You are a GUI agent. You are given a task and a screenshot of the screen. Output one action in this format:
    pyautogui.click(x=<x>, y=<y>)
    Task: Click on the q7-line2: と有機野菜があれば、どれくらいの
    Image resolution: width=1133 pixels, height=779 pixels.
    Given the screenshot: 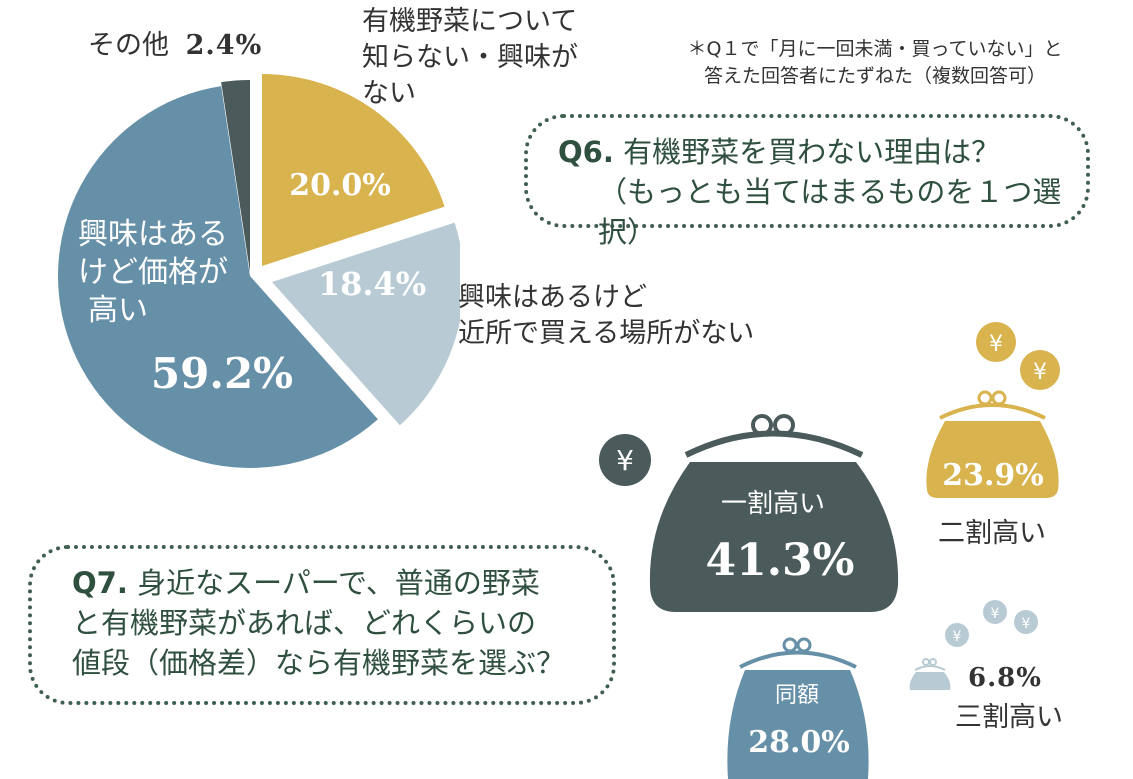 What is the action you would take?
    pyautogui.click(x=304, y=623)
    